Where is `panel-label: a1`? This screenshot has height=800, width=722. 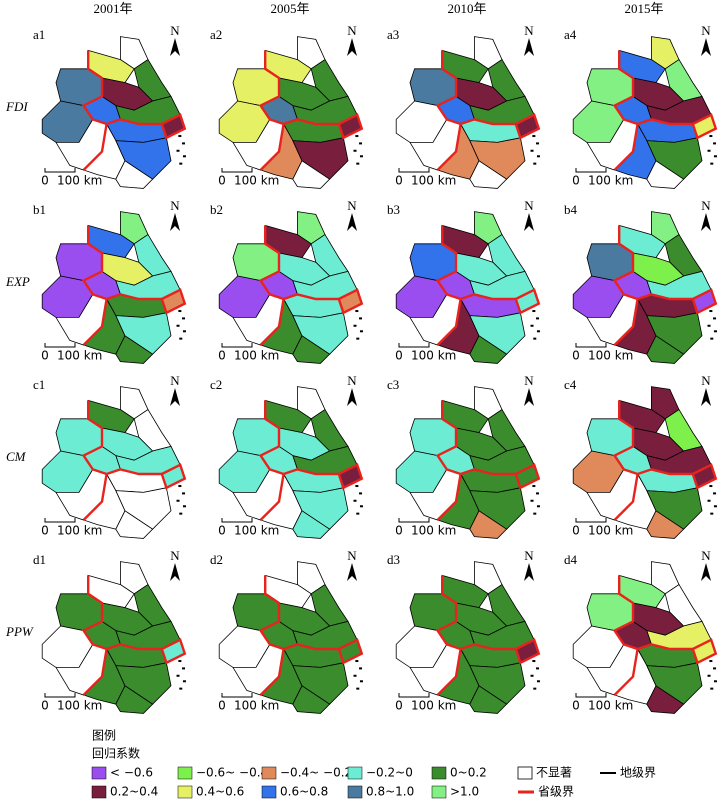 panel-label: a1 is located at coordinates (39, 34).